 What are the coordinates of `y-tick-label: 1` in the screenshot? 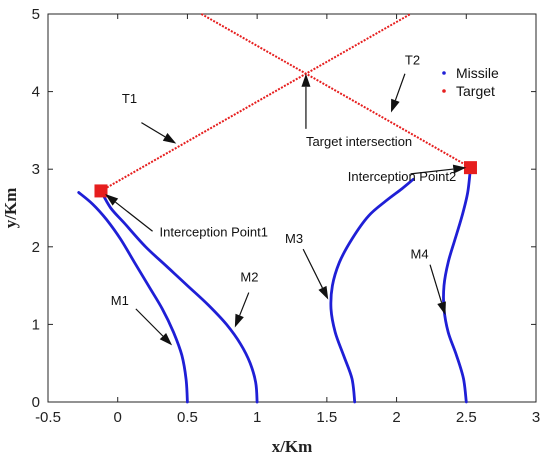 It's located at (36, 324).